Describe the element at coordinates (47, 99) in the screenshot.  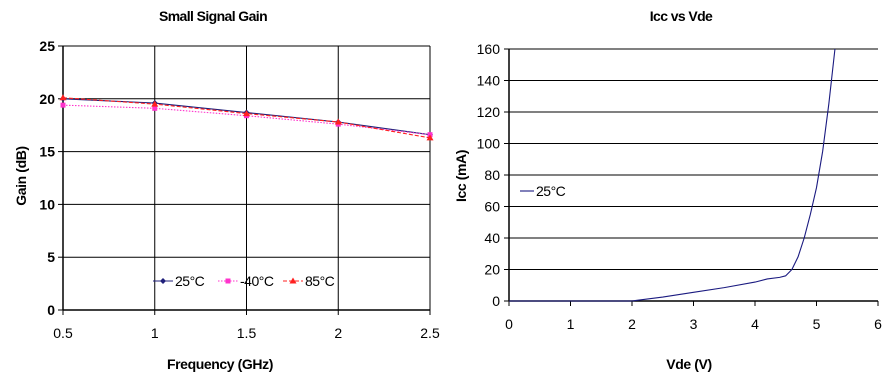
I see `gain-y-tick-label: 20` at that location.